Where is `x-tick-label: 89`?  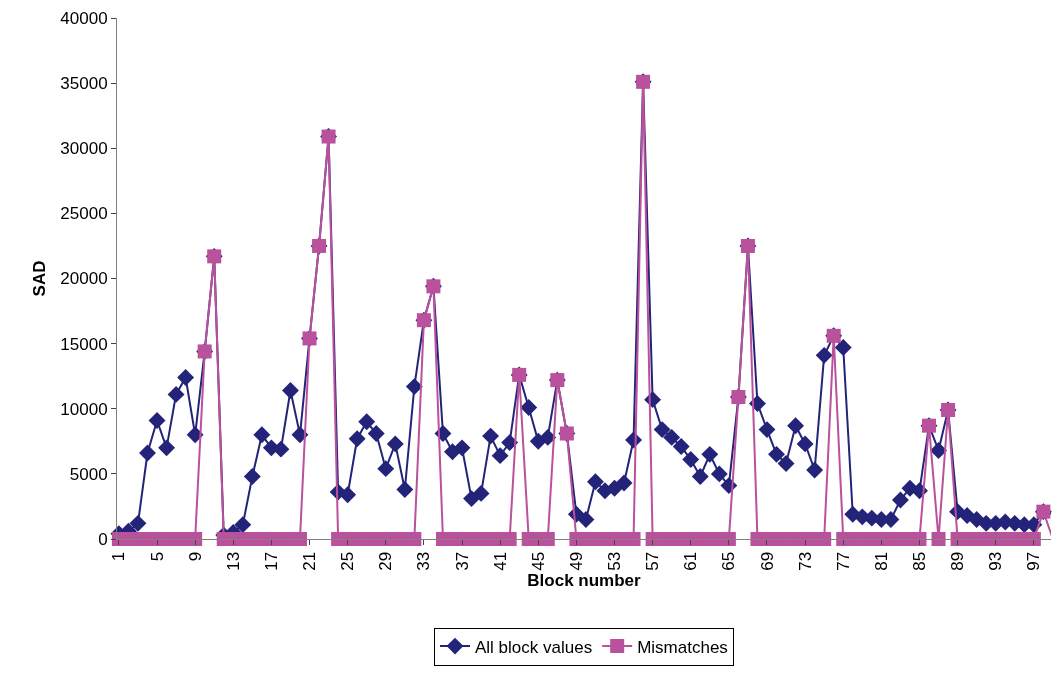 x-tick-label: 89 is located at coordinates (958, 561).